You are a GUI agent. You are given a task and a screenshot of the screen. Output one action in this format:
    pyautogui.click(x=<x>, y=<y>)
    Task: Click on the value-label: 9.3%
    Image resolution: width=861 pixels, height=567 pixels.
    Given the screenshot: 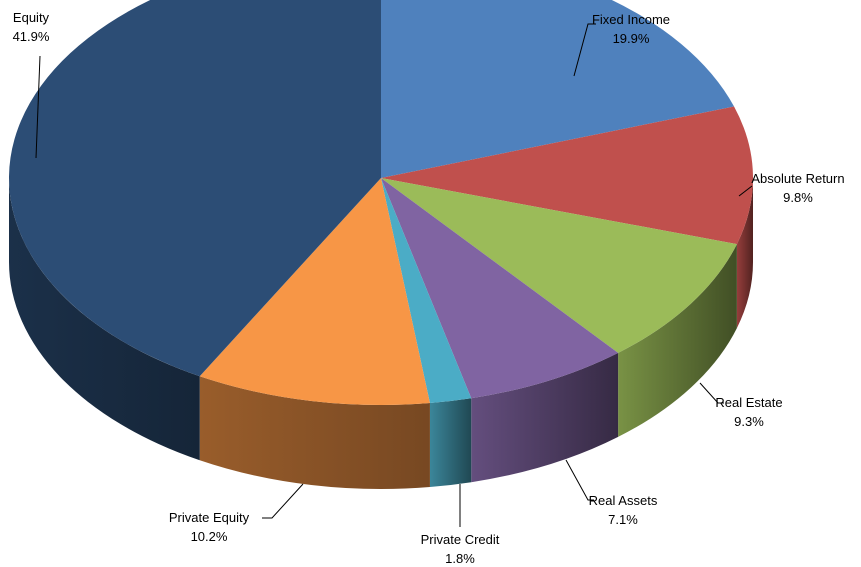 What is the action you would take?
    pyautogui.click(x=749, y=421)
    